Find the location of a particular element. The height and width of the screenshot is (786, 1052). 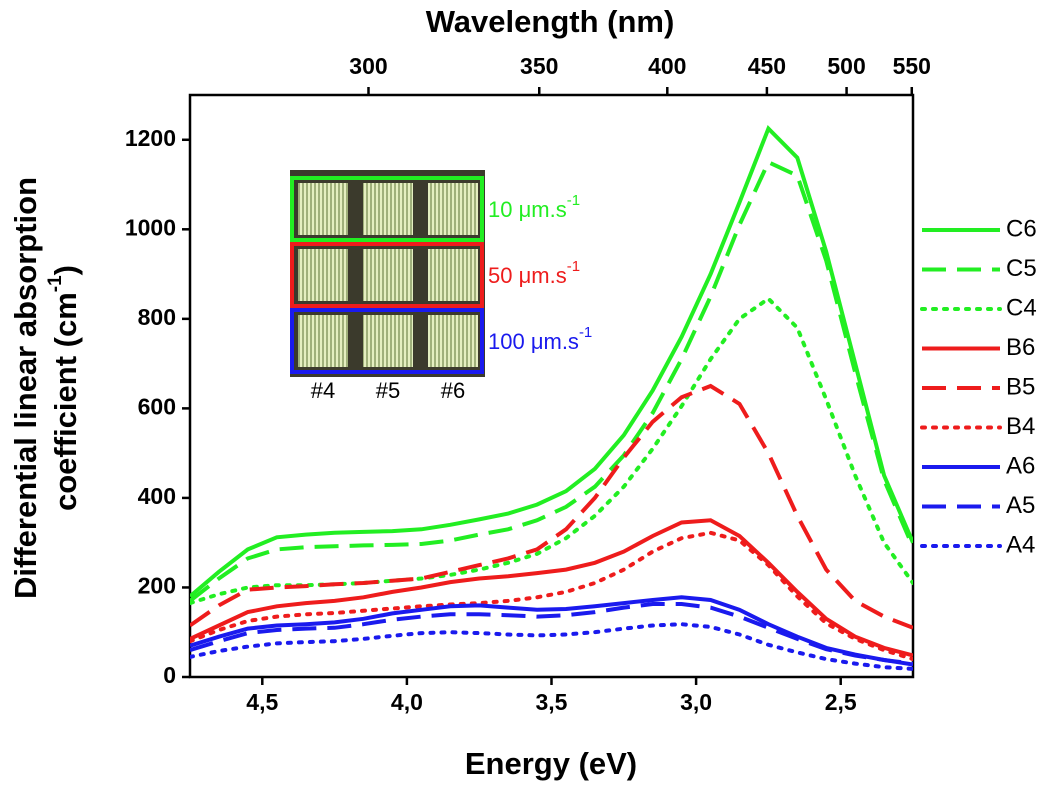

x2-tick-label: 300 is located at coordinates (368, 66).